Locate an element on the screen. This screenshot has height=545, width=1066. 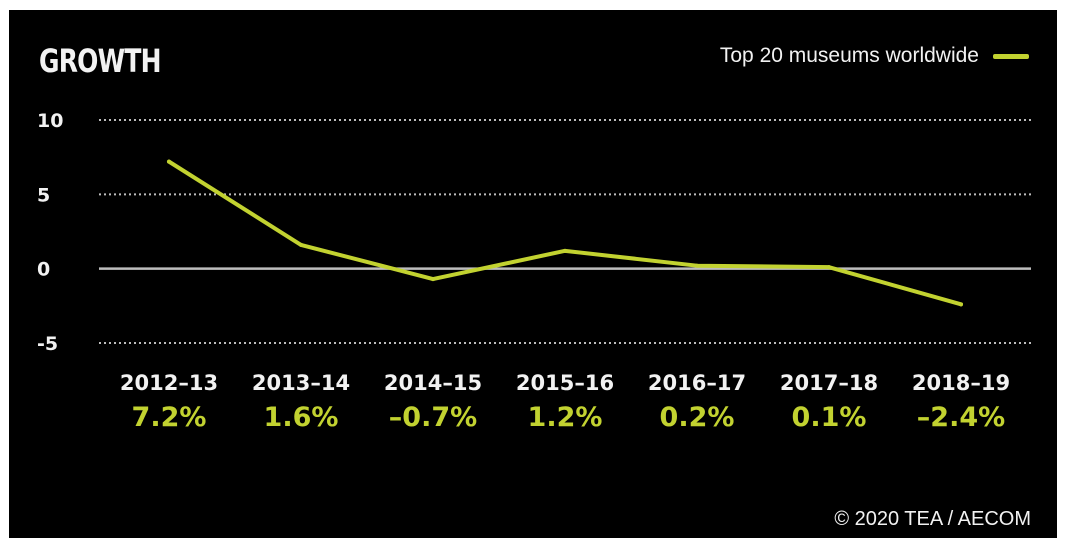
x-tick-label: 2018–19 is located at coordinates (961, 383).